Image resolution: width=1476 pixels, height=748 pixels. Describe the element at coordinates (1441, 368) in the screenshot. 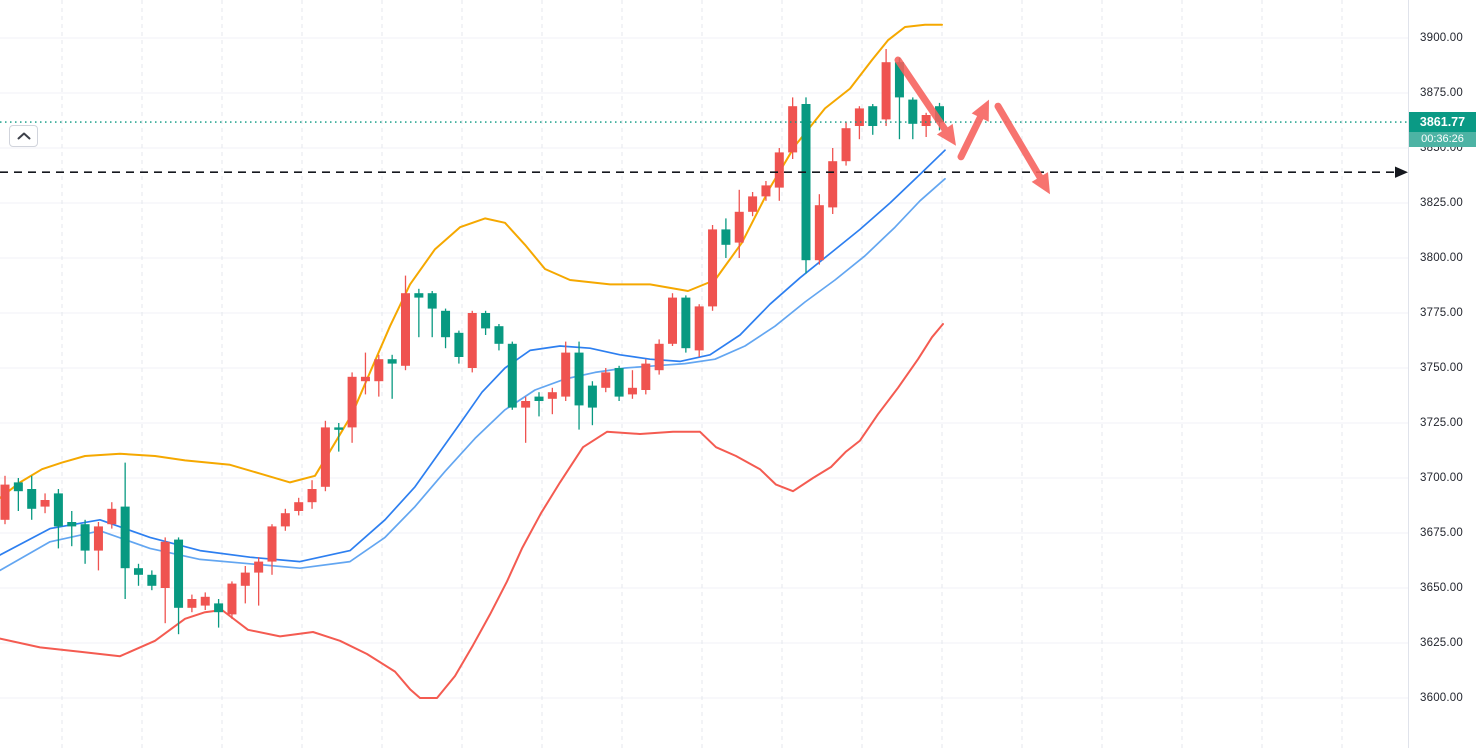

I see `price-axis-label: 3750.00` at that location.